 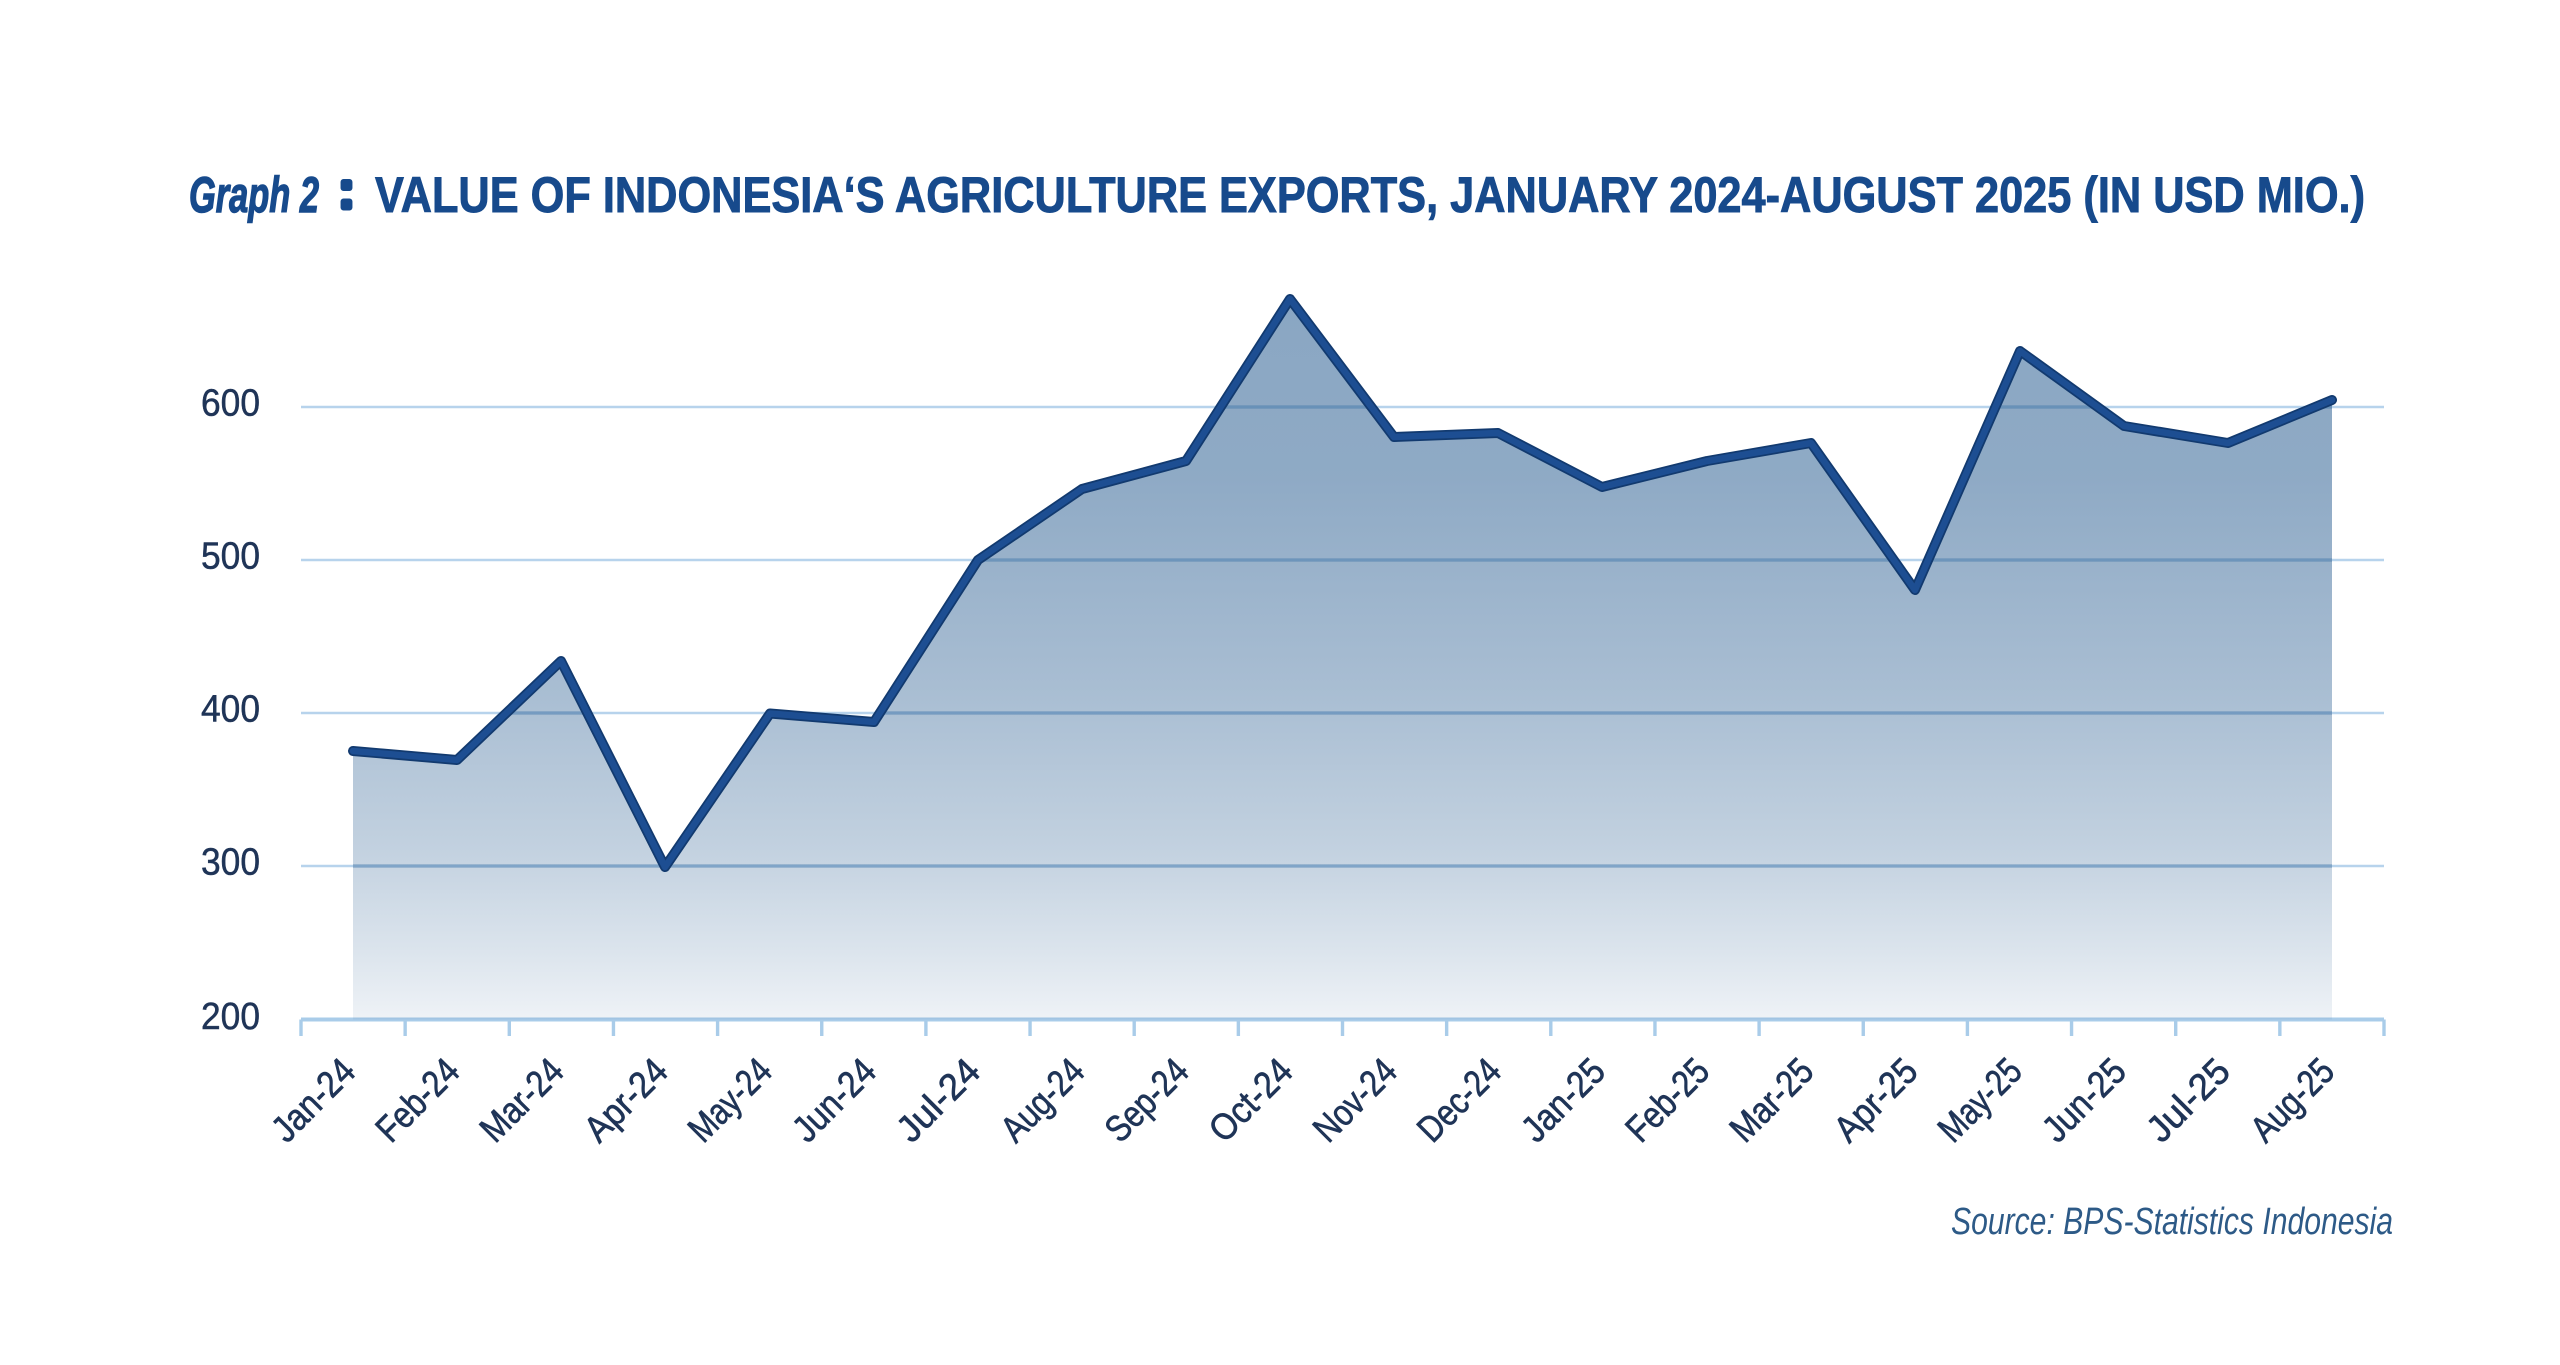 I want to click on svg-text: Jun-25, so click(x=2084, y=1100).